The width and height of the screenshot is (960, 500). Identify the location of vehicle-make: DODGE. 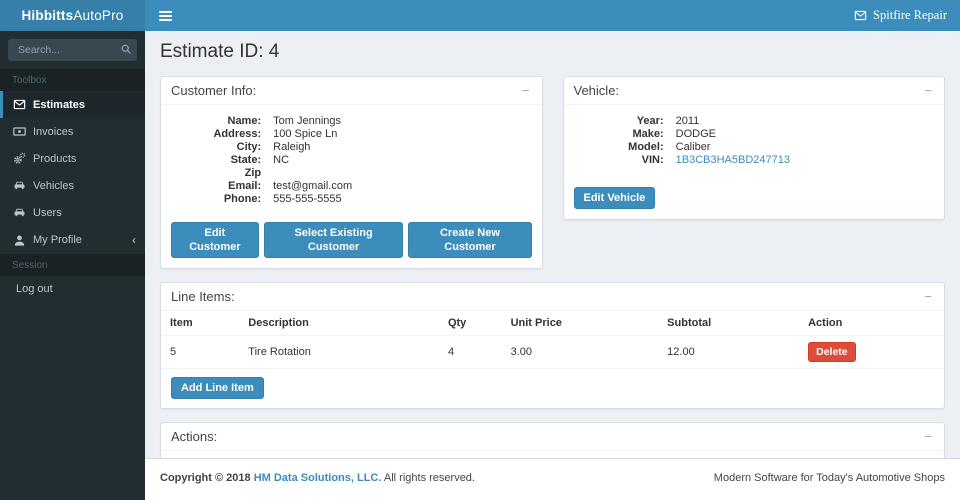
(695, 134).